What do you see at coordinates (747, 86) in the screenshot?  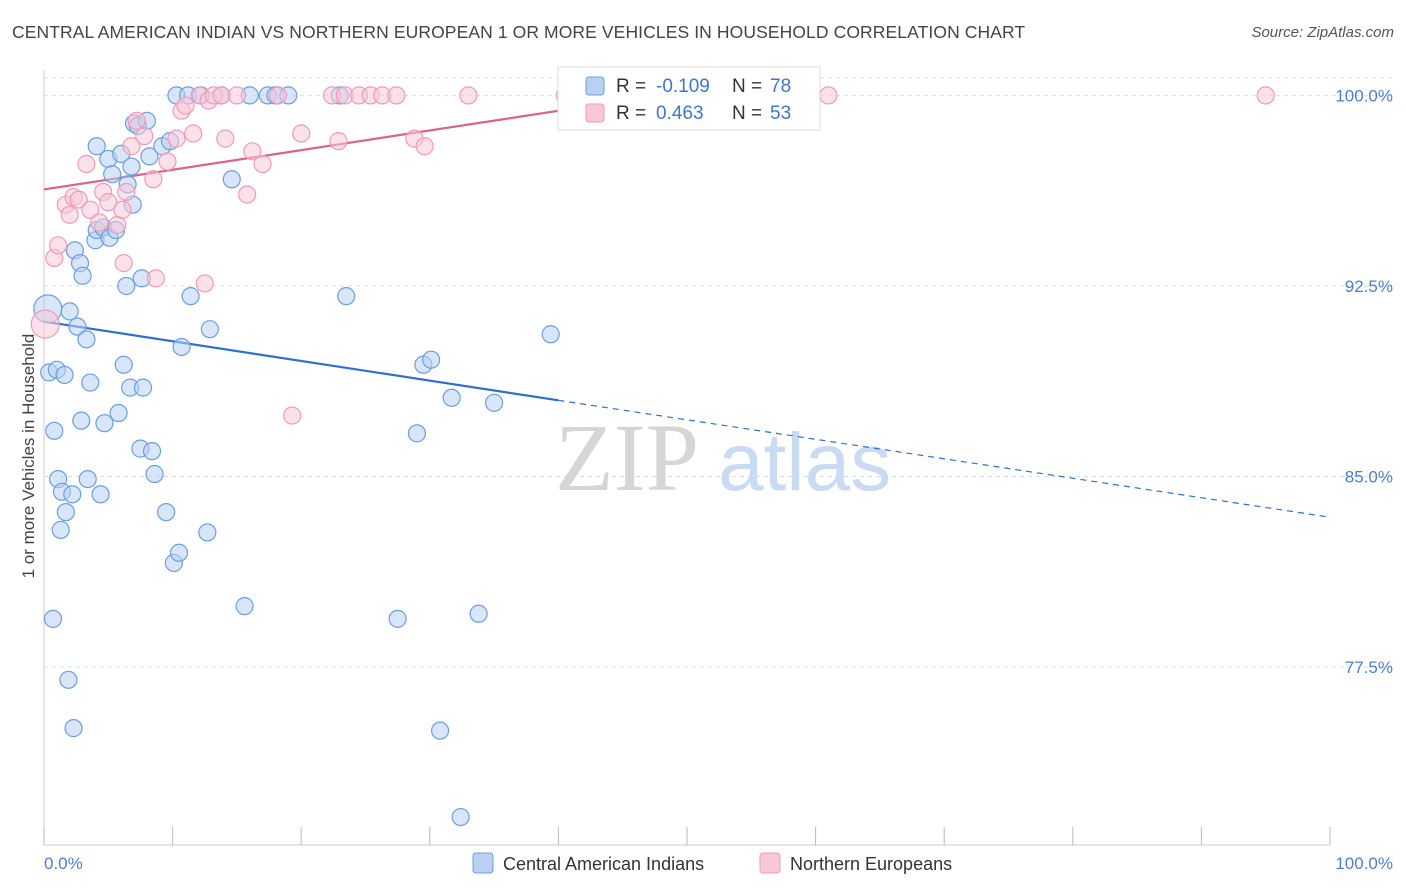 I see `legend-n-label-blue: N =` at bounding box center [747, 86].